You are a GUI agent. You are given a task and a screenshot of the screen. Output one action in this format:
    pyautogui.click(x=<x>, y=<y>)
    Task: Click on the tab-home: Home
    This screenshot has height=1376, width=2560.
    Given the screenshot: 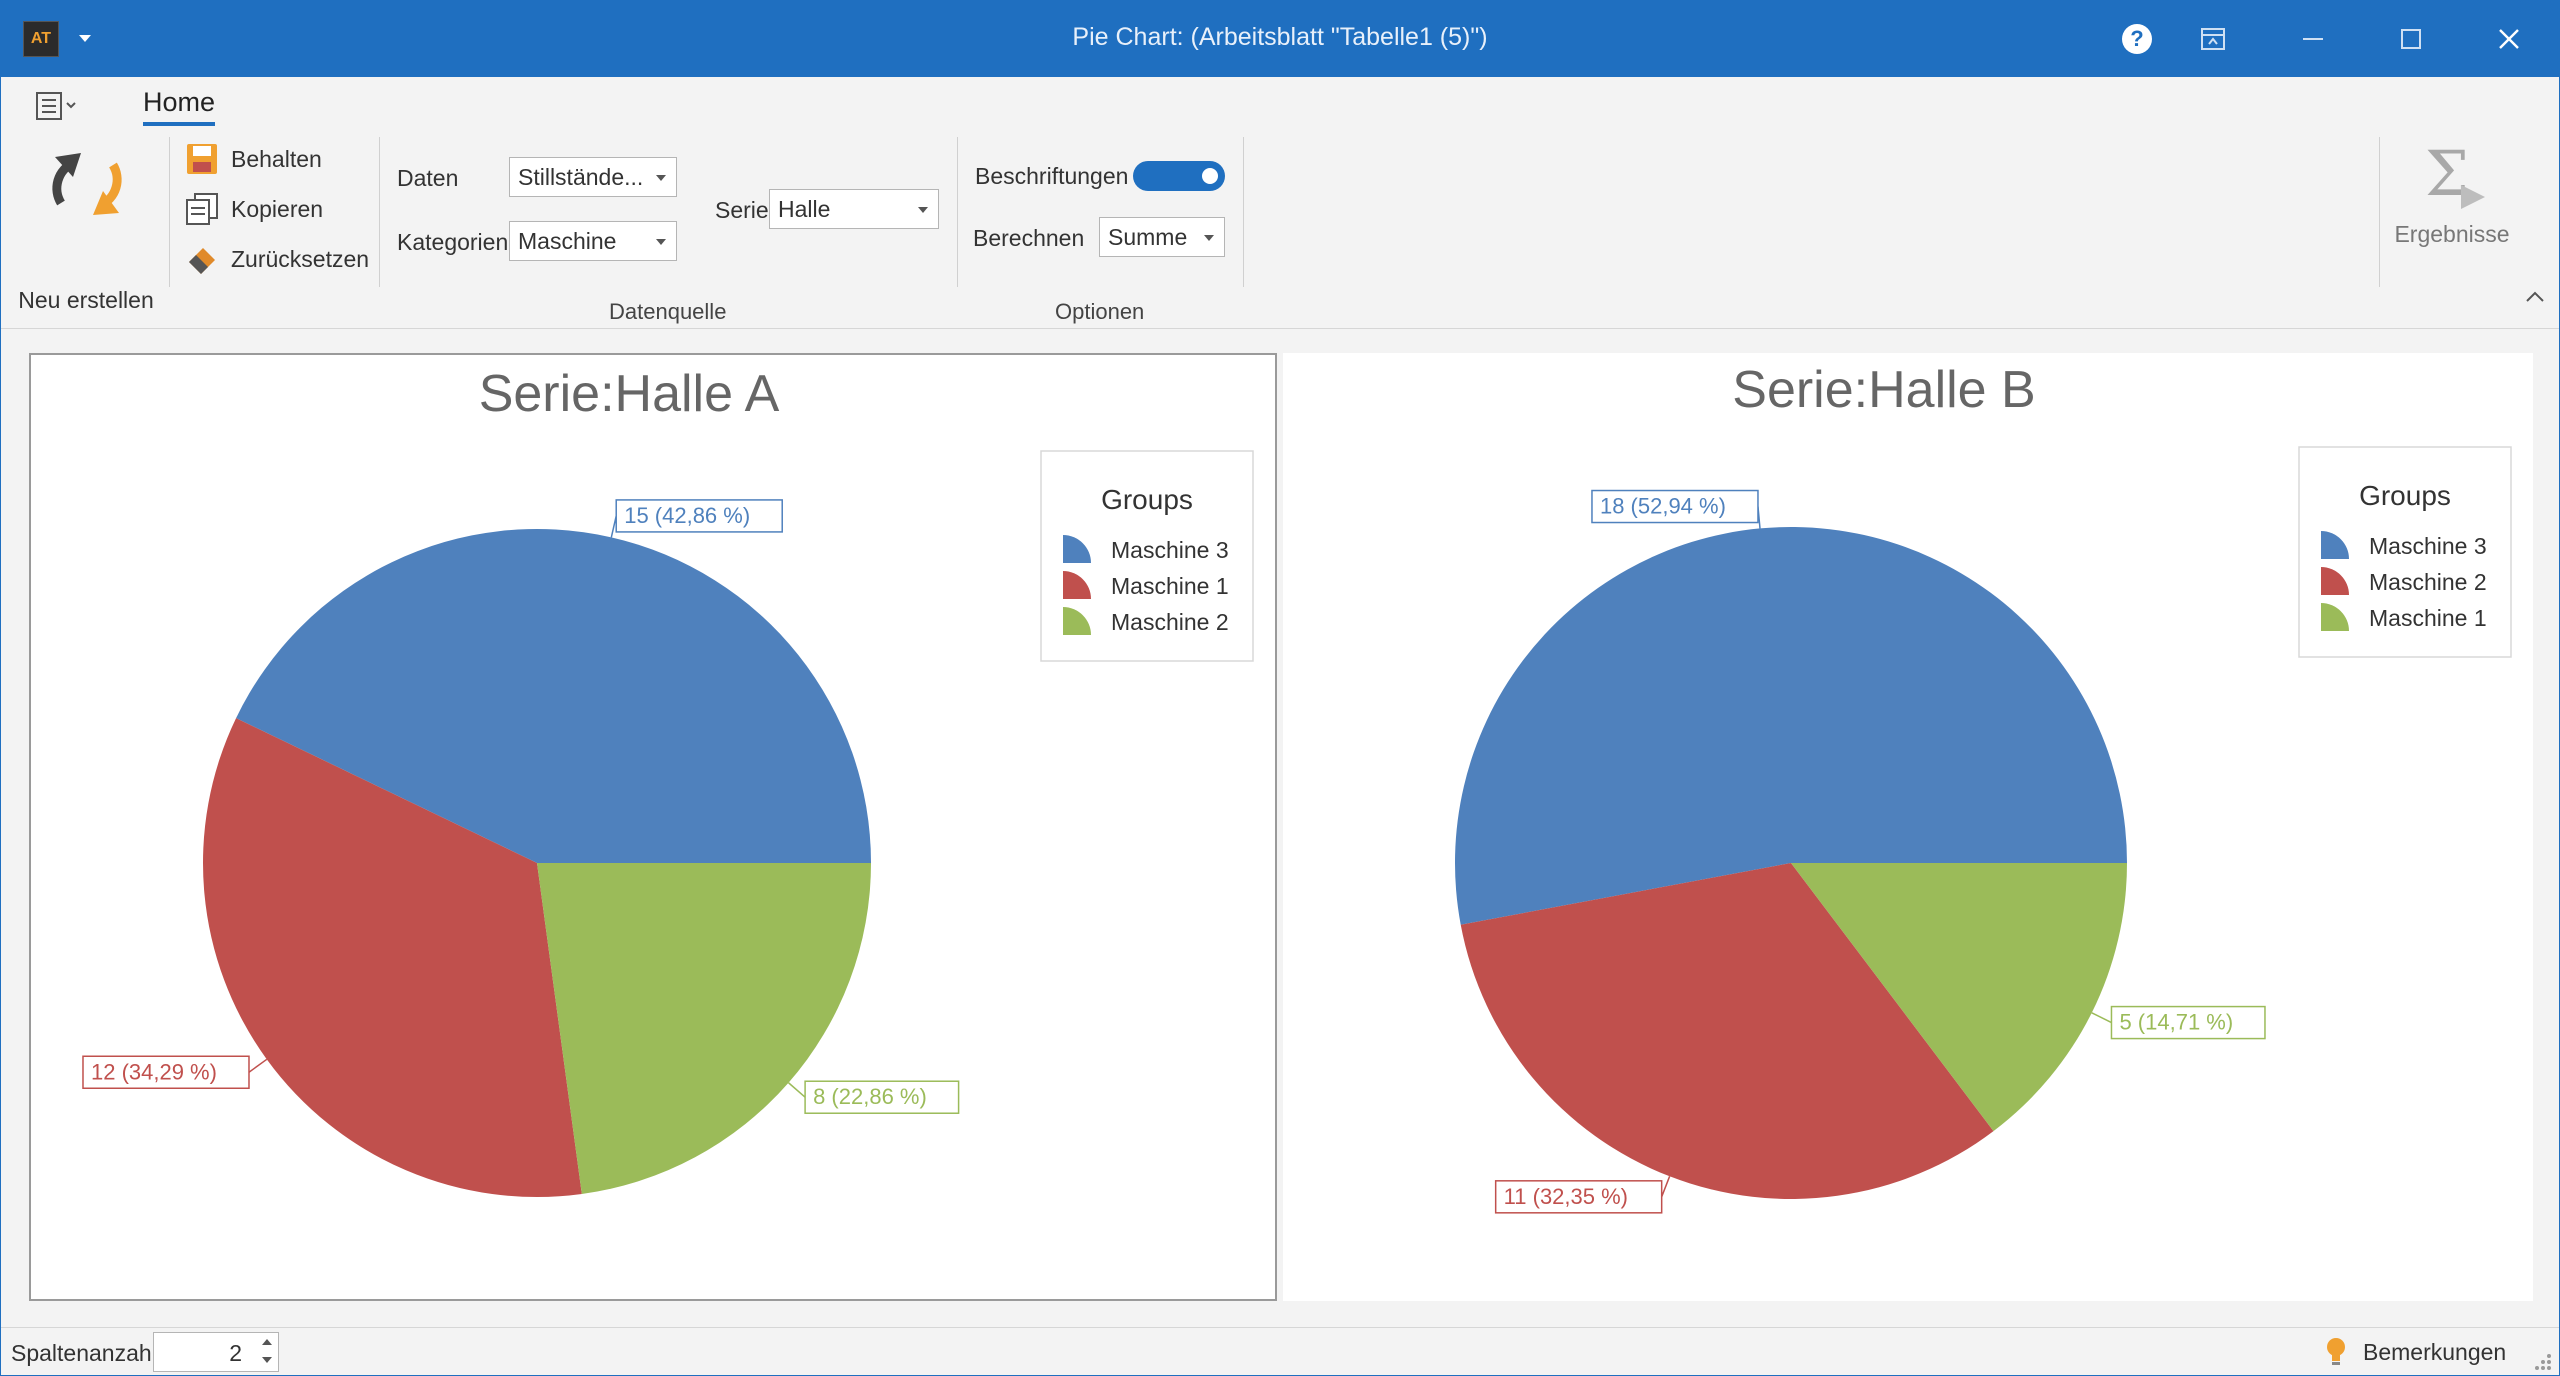 What is the action you would take?
    pyautogui.click(x=179, y=106)
    